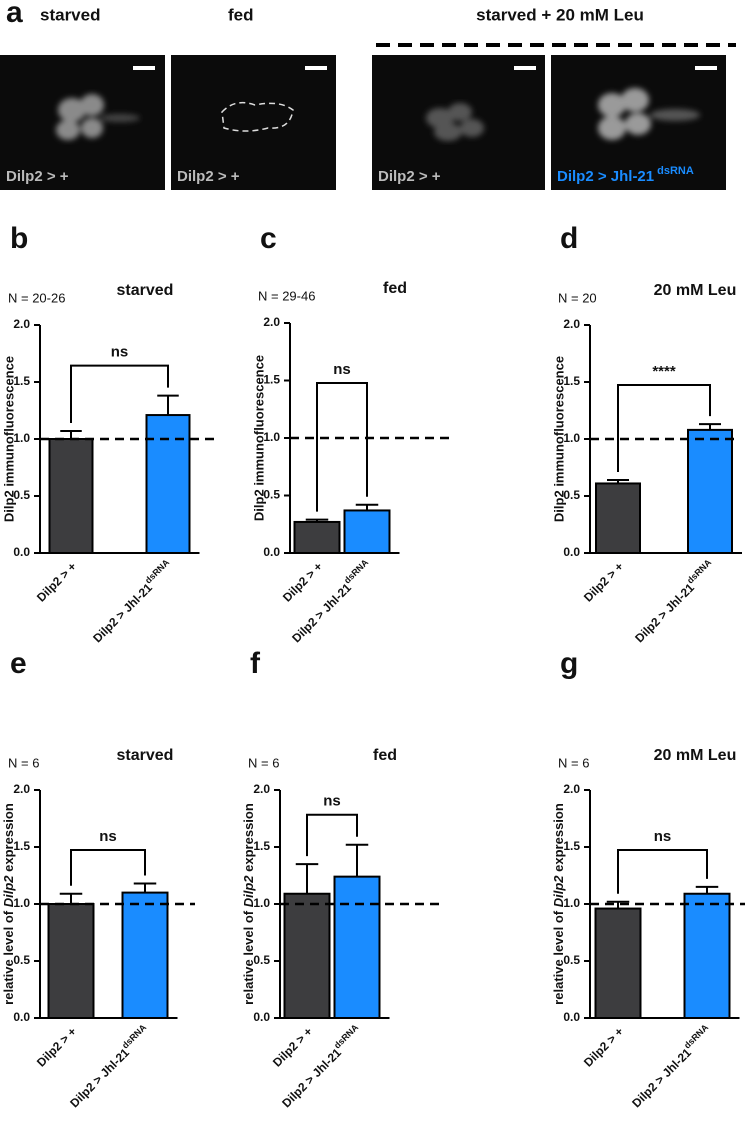  Describe the element at coordinates (268, 238) in the screenshot. I see `panel-letter: c` at that location.